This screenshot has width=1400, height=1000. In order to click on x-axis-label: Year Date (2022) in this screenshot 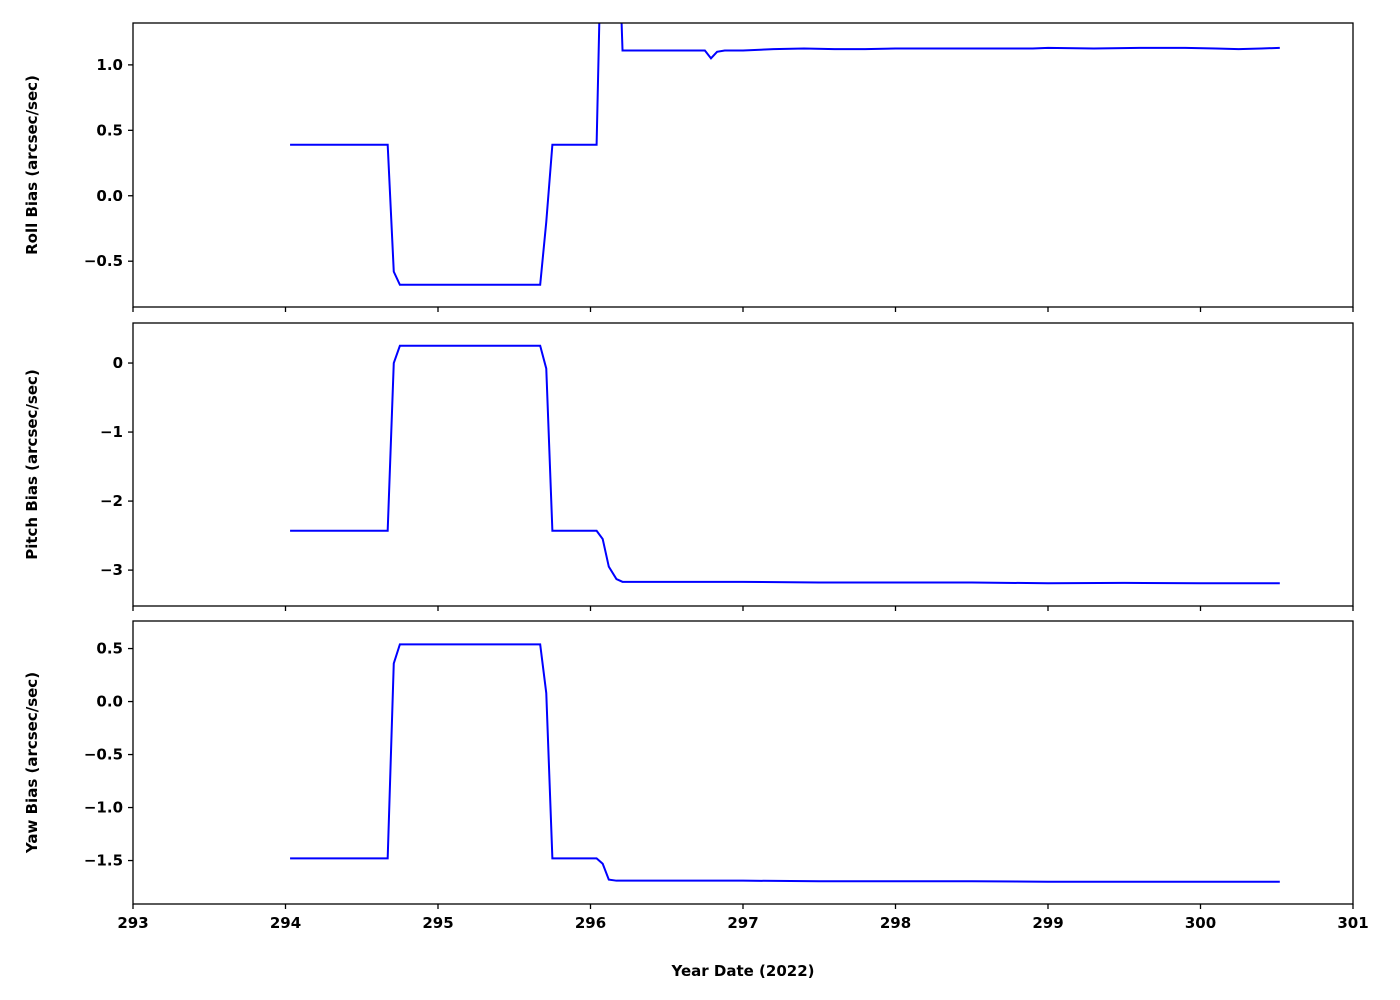, I will do `click(743, 971)`.